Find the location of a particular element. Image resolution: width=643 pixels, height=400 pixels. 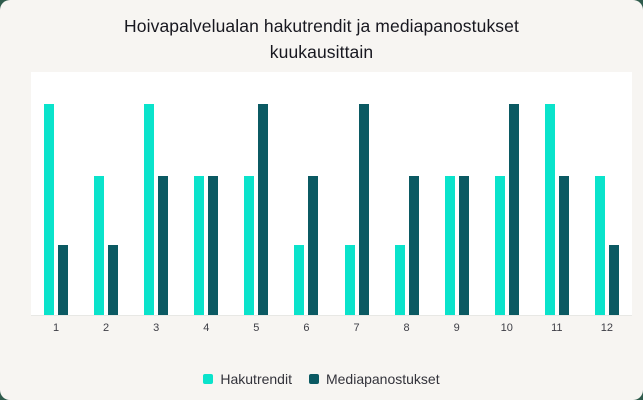

x-axis-labels: 1 2 3 4 5 6 7 8 9 10 11 12 is located at coordinates (331, 328).